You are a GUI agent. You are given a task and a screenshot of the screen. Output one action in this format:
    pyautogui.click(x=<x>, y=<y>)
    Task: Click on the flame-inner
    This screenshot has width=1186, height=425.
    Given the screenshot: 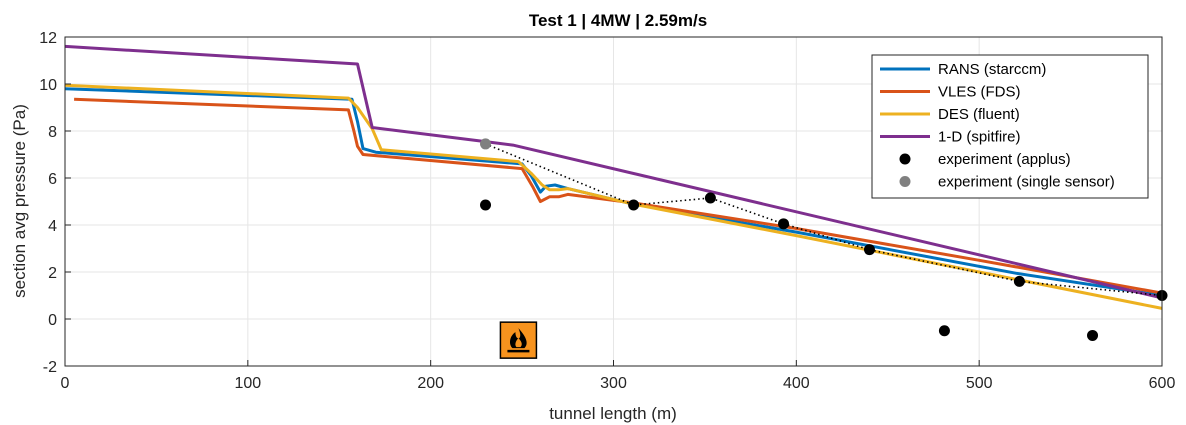 What is the action you would take?
    pyautogui.click(x=518, y=343)
    